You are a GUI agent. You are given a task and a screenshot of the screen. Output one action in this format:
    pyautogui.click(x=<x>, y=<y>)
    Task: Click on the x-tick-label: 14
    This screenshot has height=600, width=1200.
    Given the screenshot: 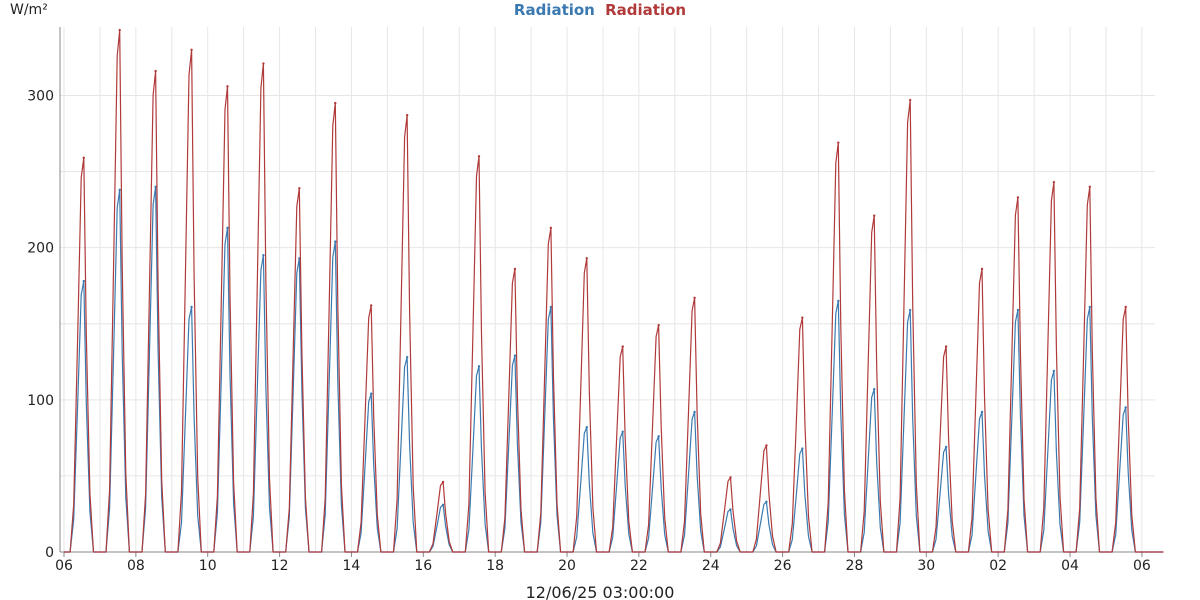 What is the action you would take?
    pyautogui.click(x=352, y=566)
    